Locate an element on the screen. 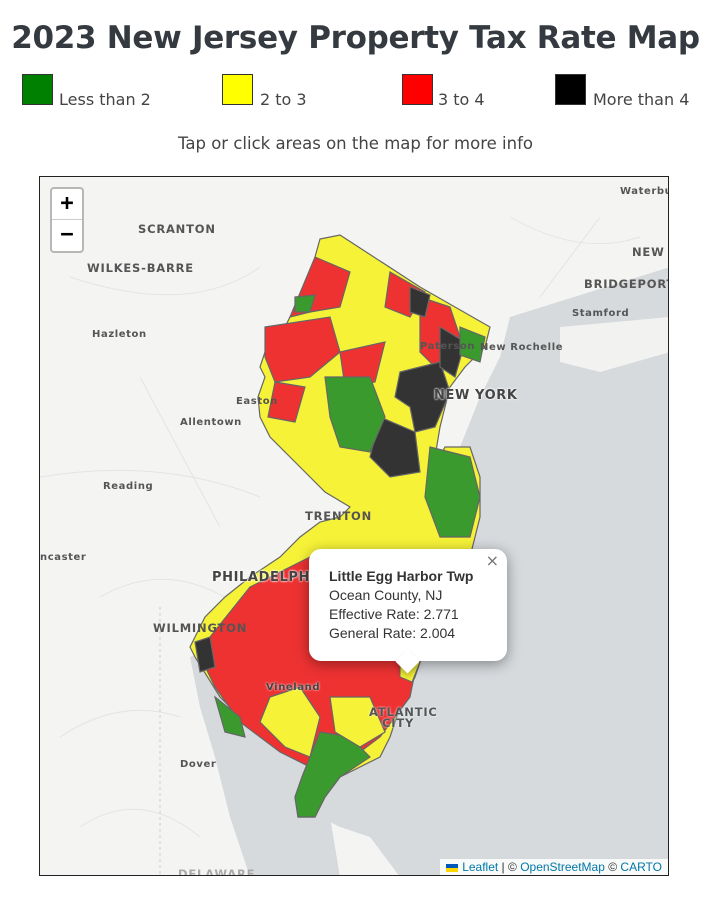  zoom-control: + − is located at coordinates (67, 220).